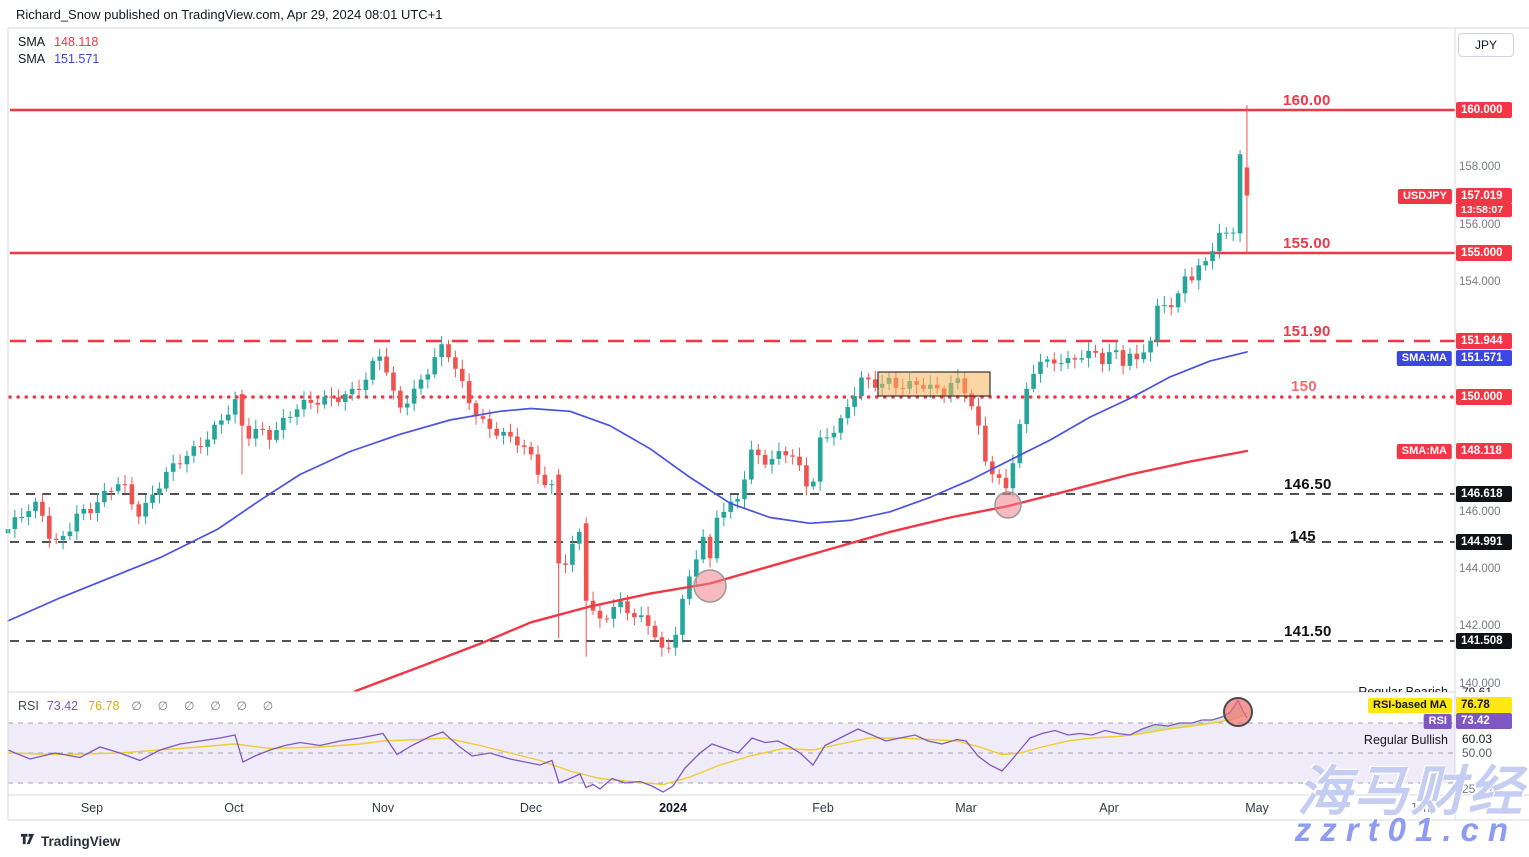 Image resolution: width=1529 pixels, height=857 pixels. Describe the element at coordinates (1480, 626) in the screenshot. I see `price-axis-tick-142.000: 142.000` at that location.